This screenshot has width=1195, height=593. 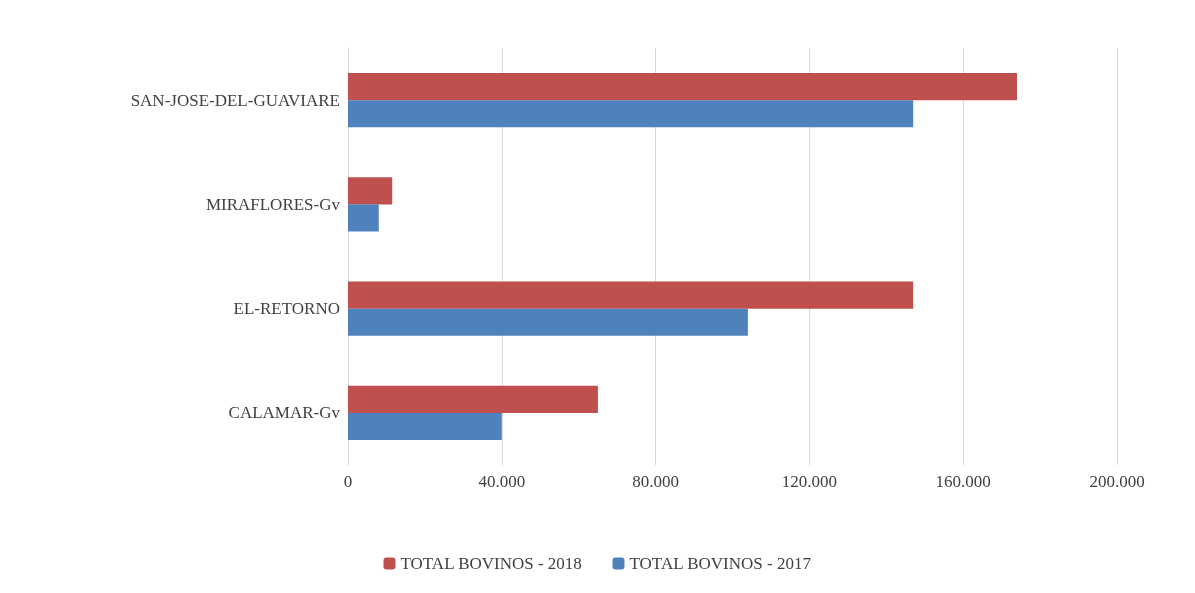 What do you see at coordinates (235, 100) in the screenshot?
I see `y-tick-label: SAN-JOSE-DEL-GUAVIARE` at bounding box center [235, 100].